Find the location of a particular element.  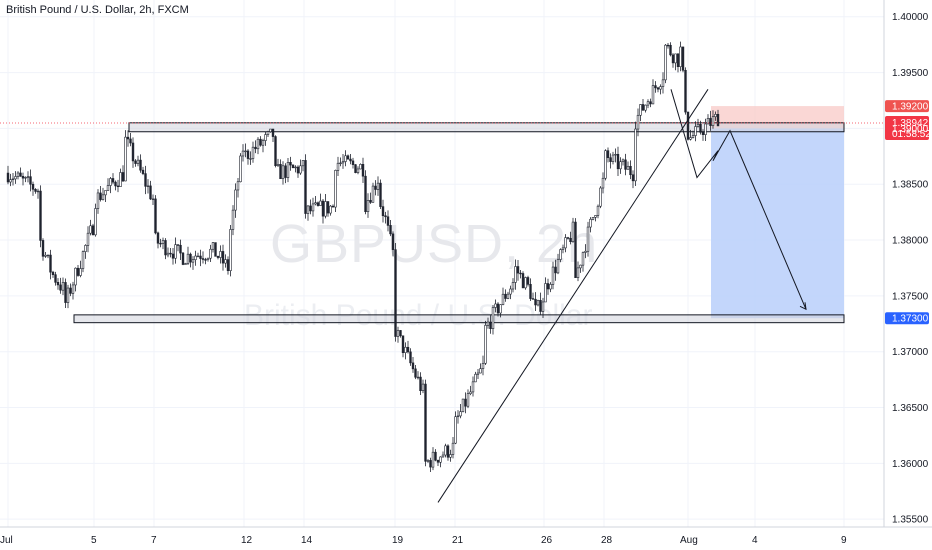

resistance-box is located at coordinates (486, 127).